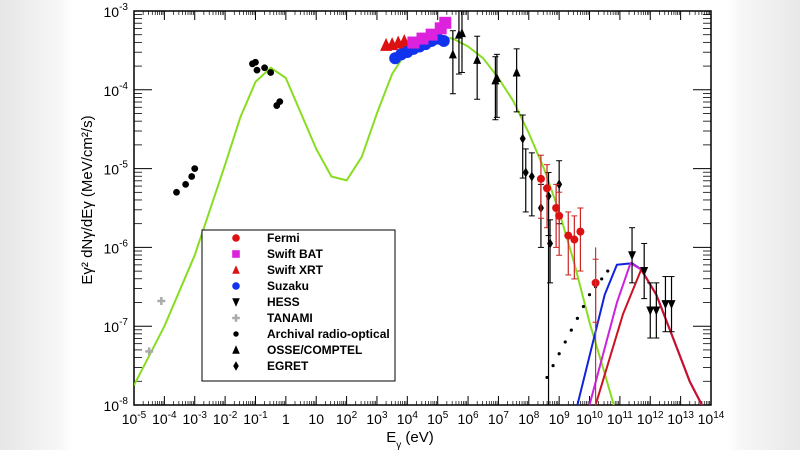 The image size is (800, 450). Describe the element at coordinates (116, 405) in the screenshot. I see `y-tick-label: 10⁻⁸` at that location.